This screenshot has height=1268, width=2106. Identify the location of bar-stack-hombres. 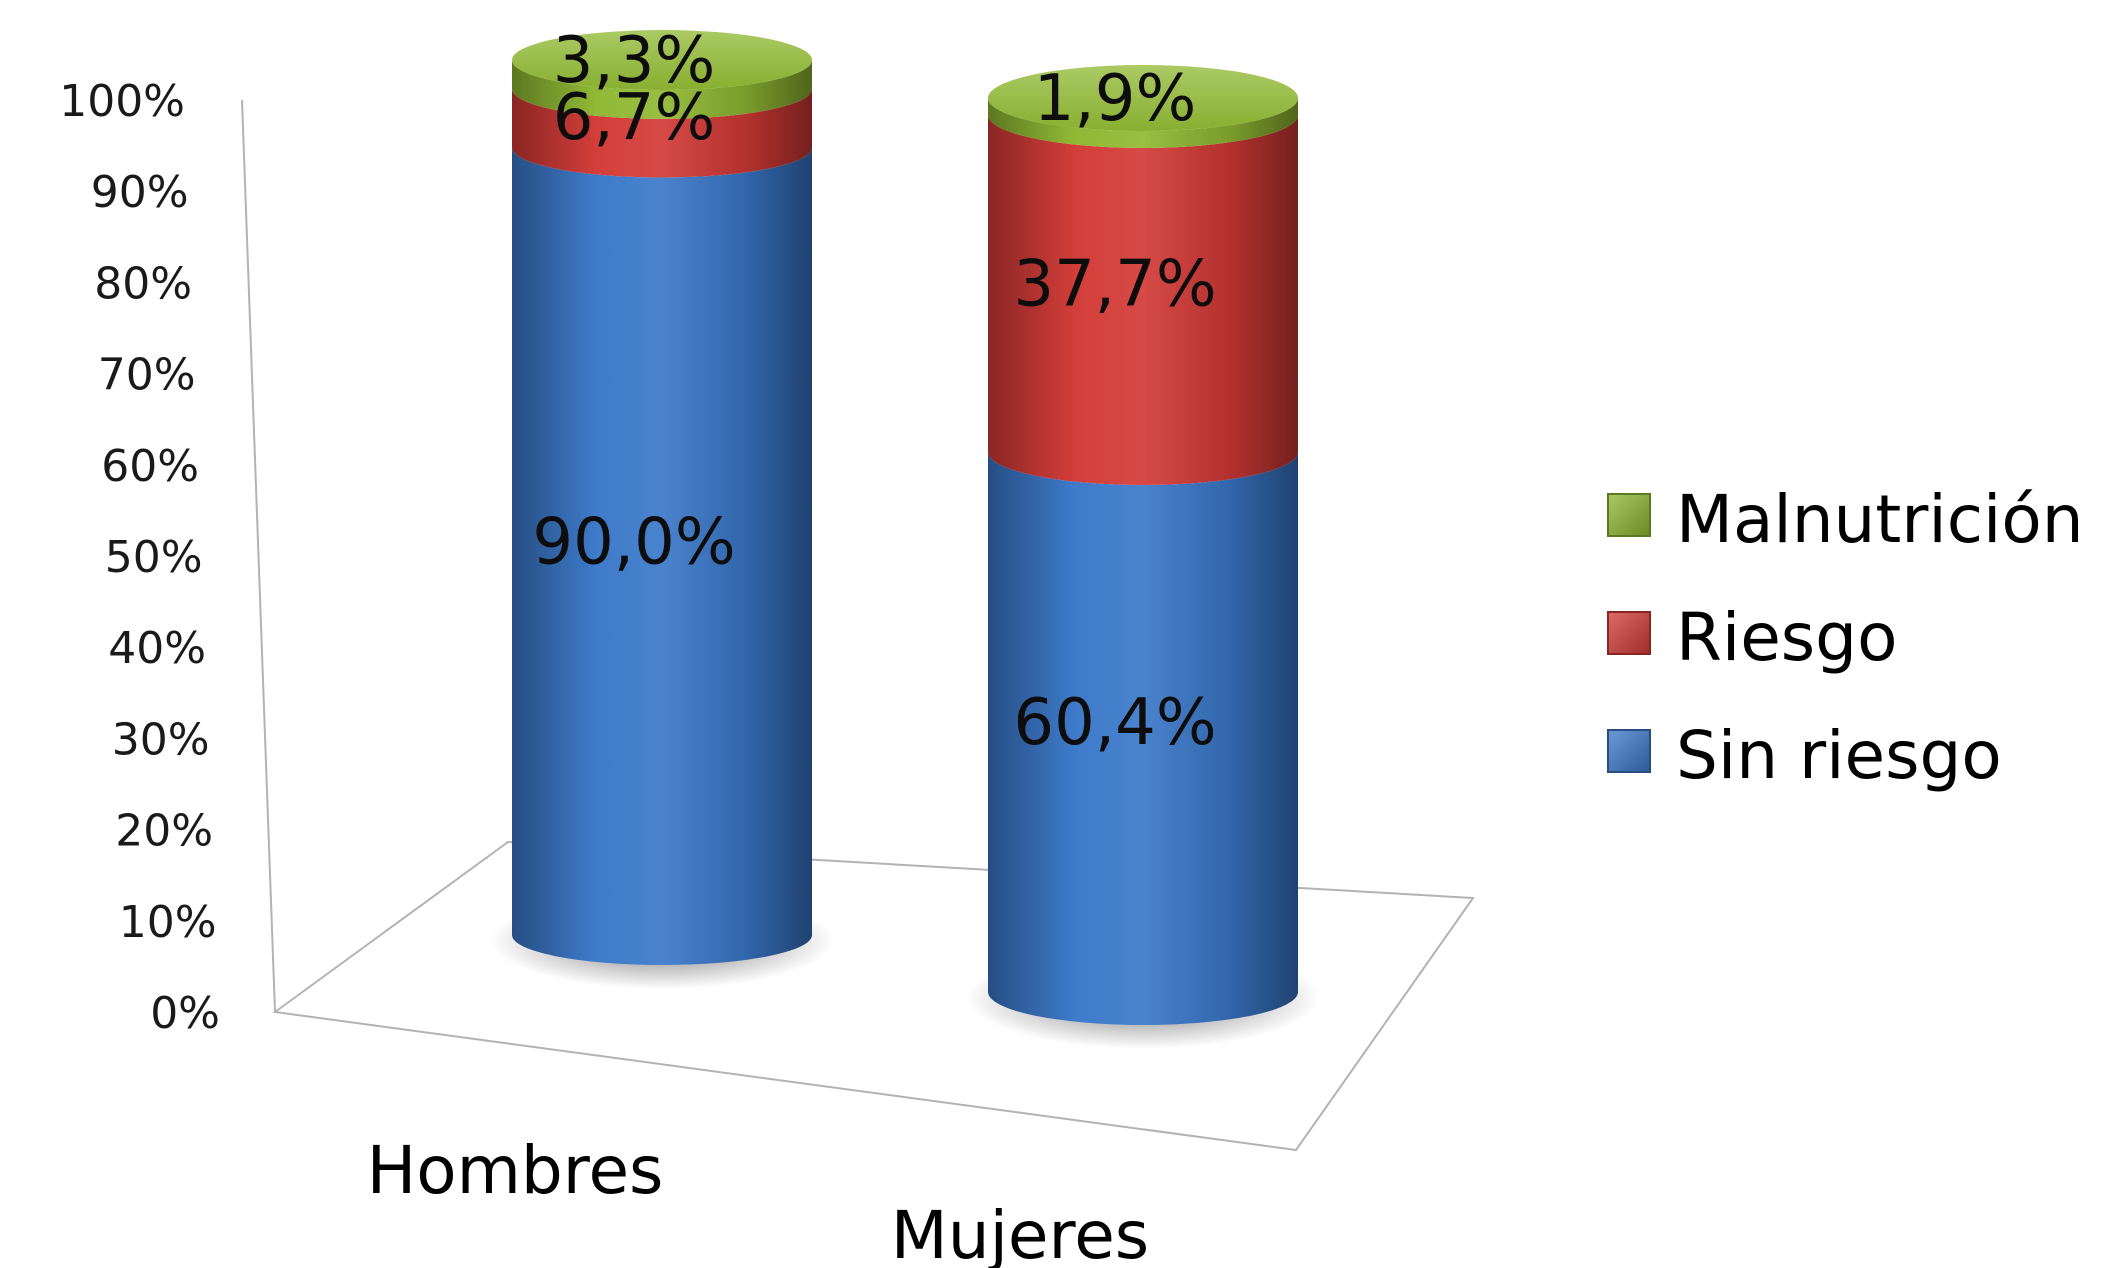
(662, 509).